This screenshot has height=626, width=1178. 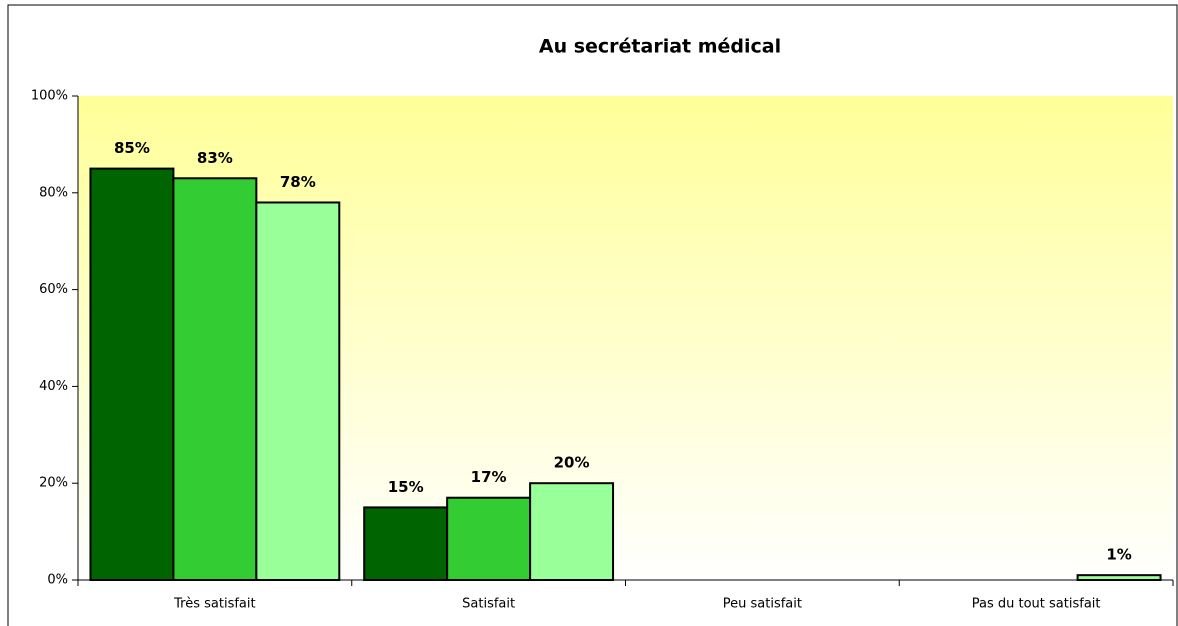 What do you see at coordinates (57, 580) in the screenshot?
I see `y-tick-label: 0%` at bounding box center [57, 580].